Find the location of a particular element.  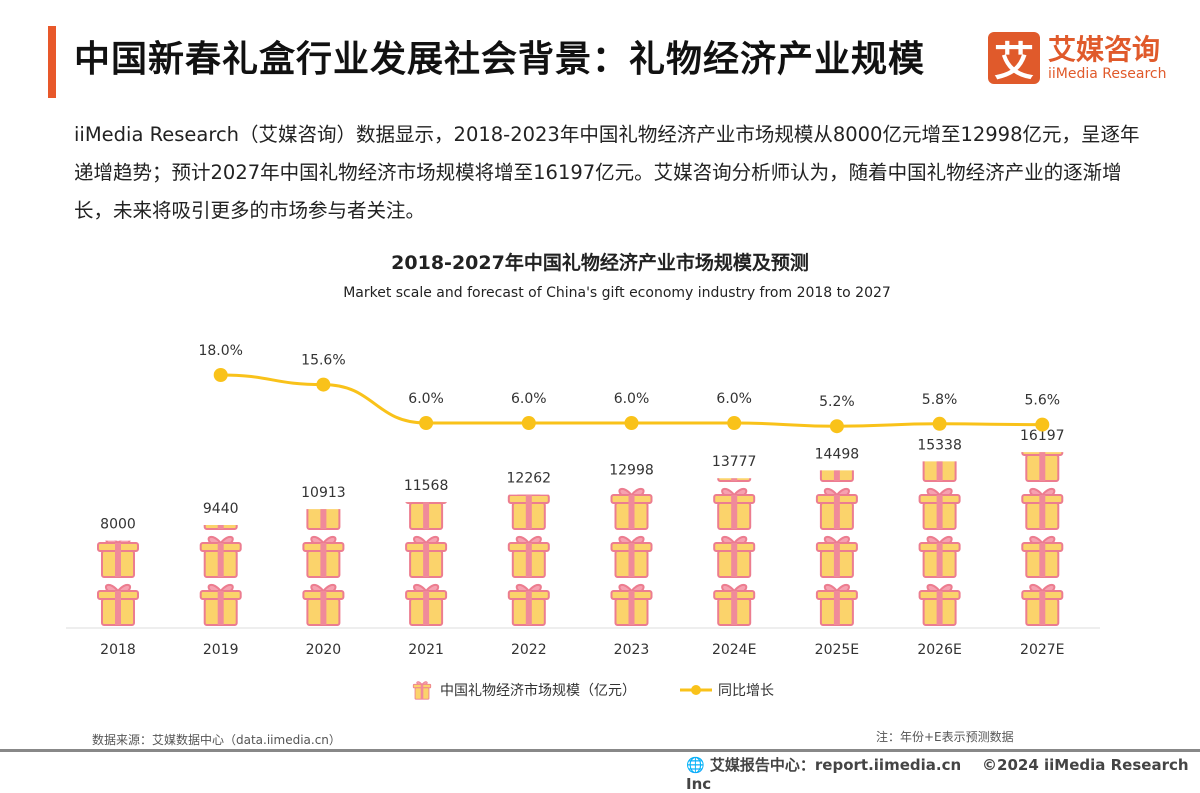

logo-en: iiMedia Research is located at coordinates (1107, 74).